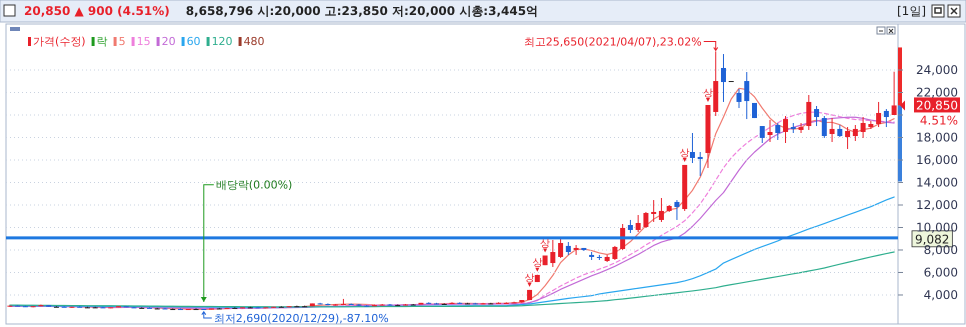  Describe the element at coordinates (937, 182) in the screenshot. I see `y-tick-label: 14,000` at that location.